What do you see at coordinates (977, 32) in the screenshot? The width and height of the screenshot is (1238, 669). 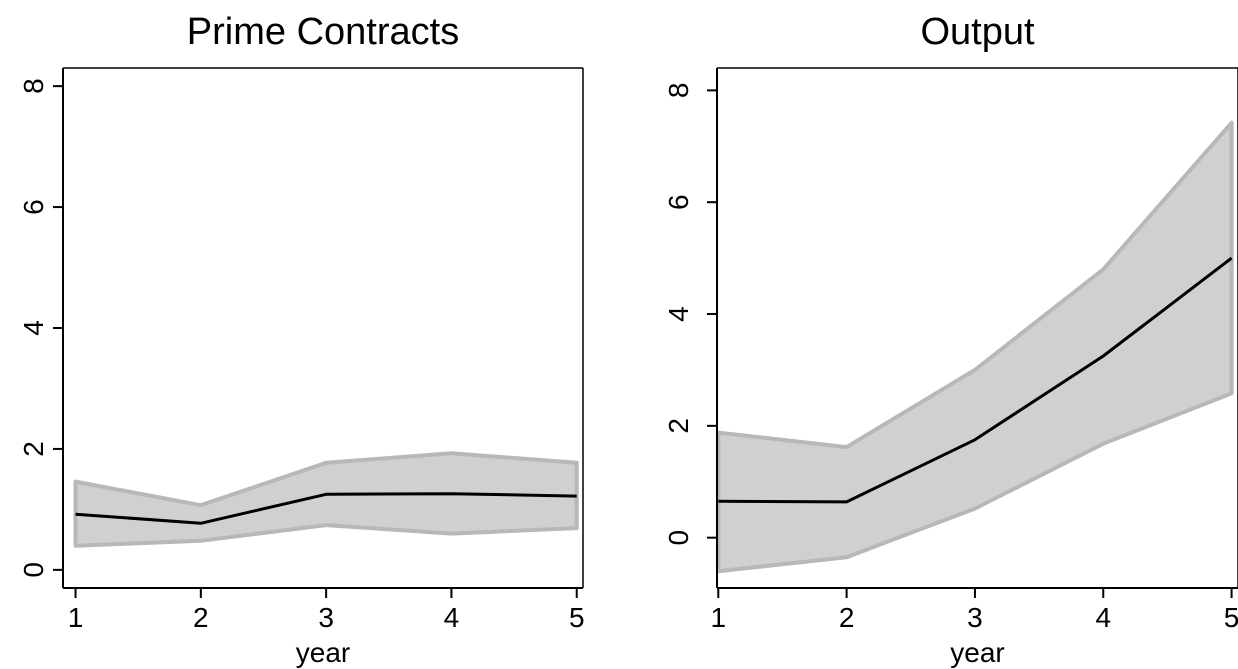 I see `chart-title: Output` at bounding box center [977, 32].